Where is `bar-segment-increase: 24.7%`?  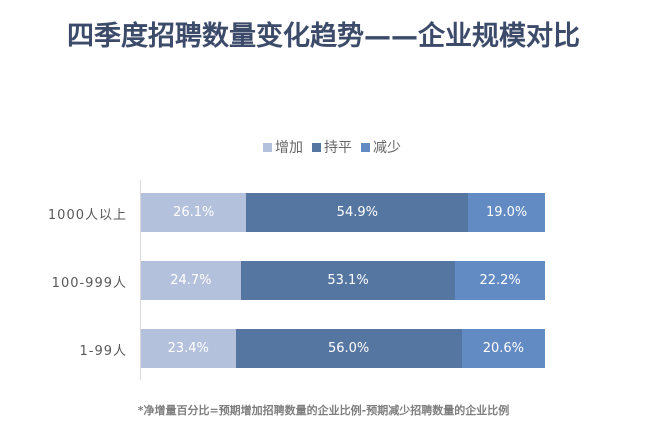
bar-segment-increase: 24.7% is located at coordinates (191, 280).